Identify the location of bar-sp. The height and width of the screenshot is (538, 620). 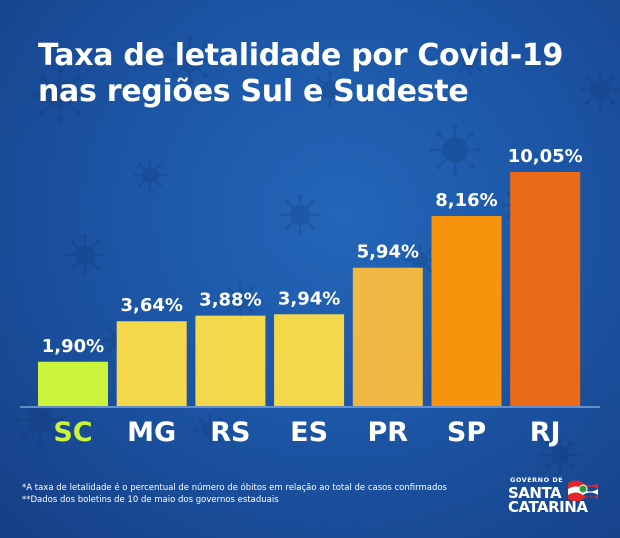
(466, 311).